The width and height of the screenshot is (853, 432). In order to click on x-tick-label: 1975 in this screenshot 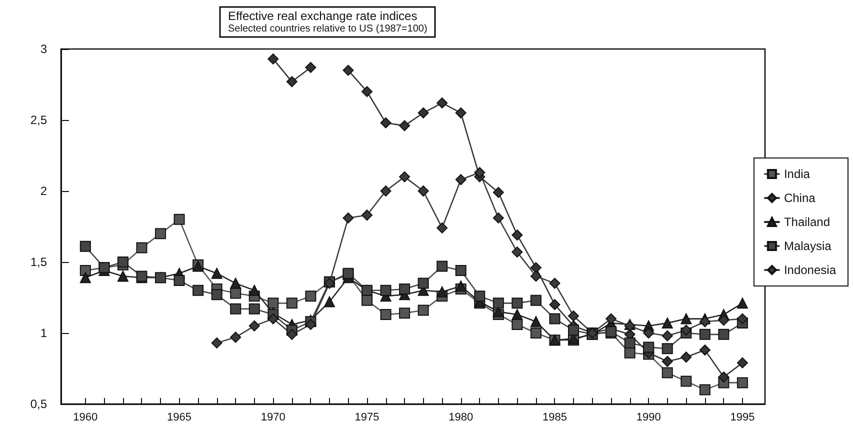, I will do `click(367, 418)`.